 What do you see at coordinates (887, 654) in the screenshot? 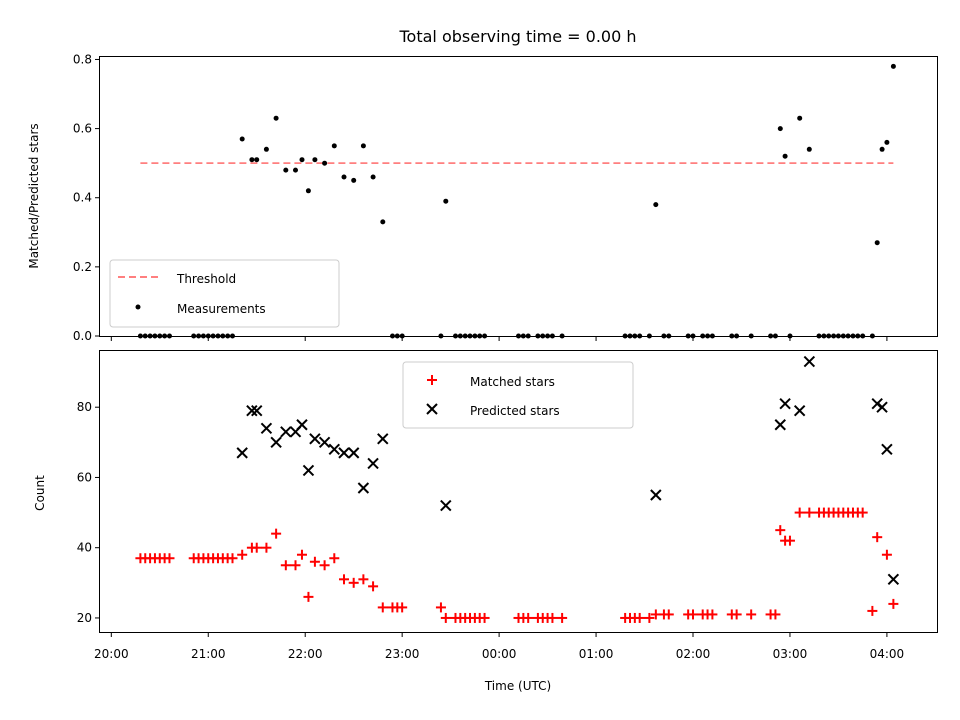
I see `x-tick-label: 04:00` at bounding box center [887, 654].